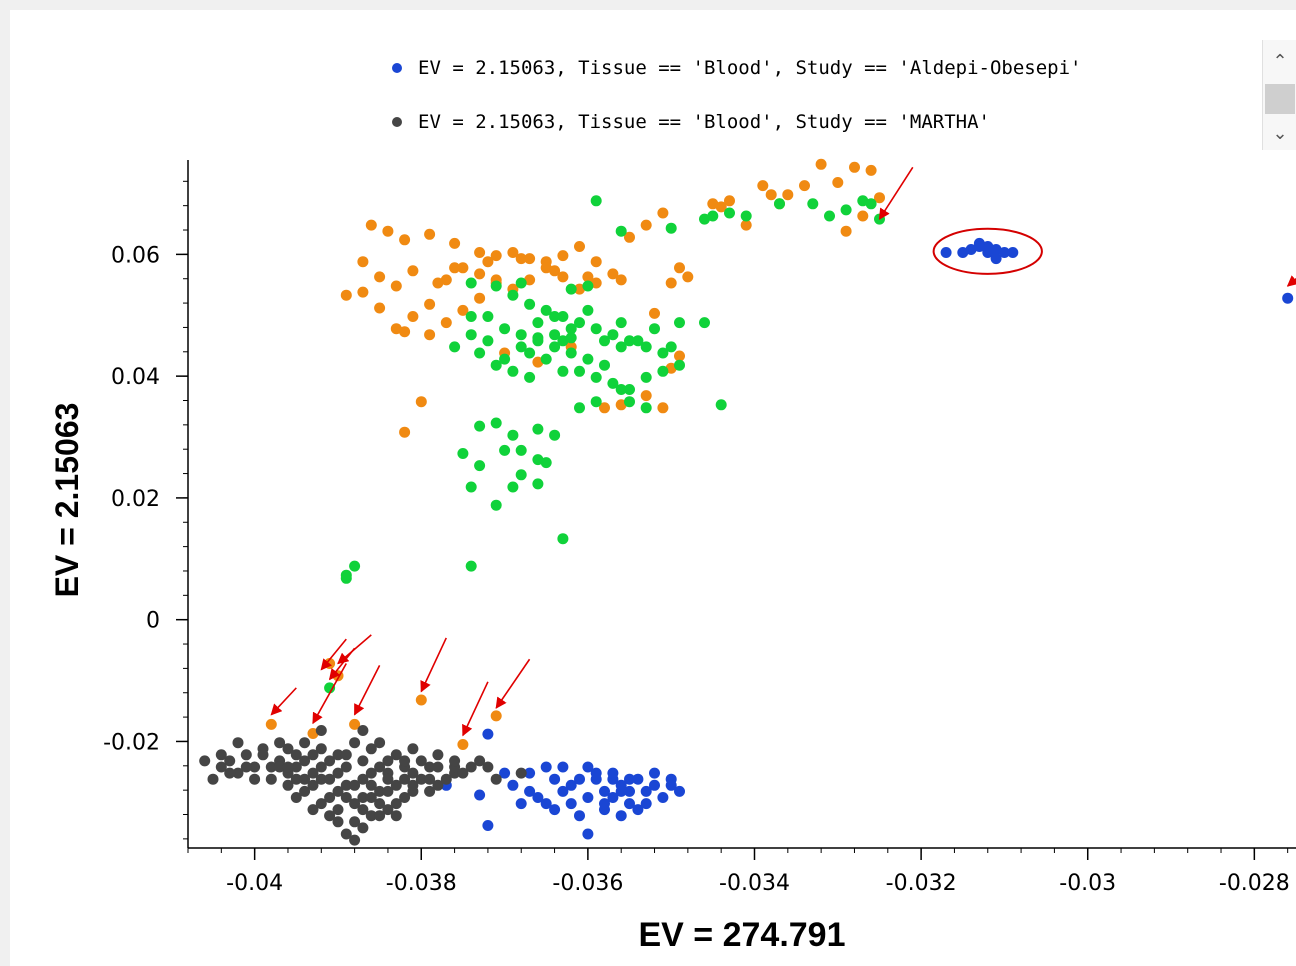 The image size is (1296, 966). Describe the element at coordinates (587, 883) in the screenshot. I see `x-tick-label: -0.036` at that location.